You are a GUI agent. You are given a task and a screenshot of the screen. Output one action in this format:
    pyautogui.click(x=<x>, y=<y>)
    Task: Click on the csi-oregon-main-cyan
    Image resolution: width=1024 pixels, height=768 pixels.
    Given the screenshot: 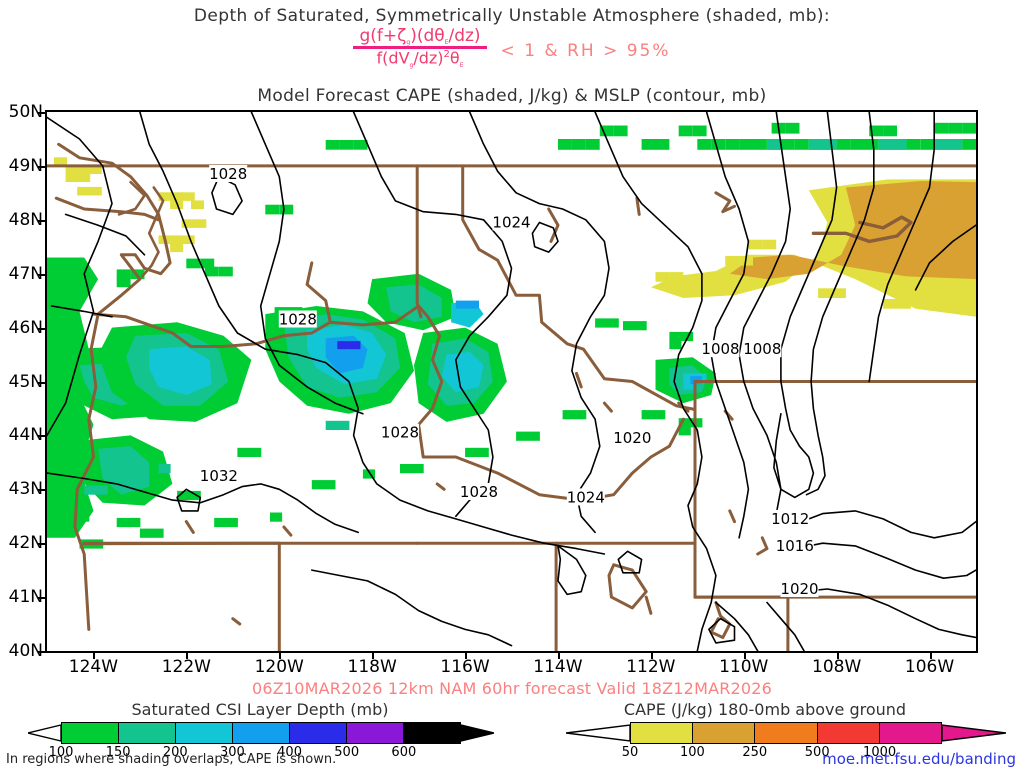 What is the action you would take?
    pyautogui.click(x=180, y=370)
    